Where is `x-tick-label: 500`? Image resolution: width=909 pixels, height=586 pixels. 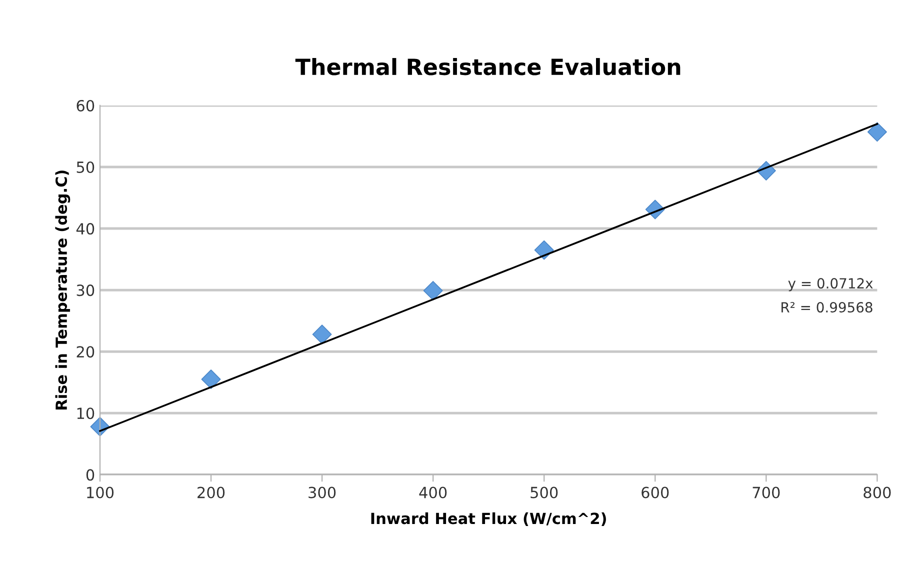
x-tick-label: 500 is located at coordinates (544, 492).